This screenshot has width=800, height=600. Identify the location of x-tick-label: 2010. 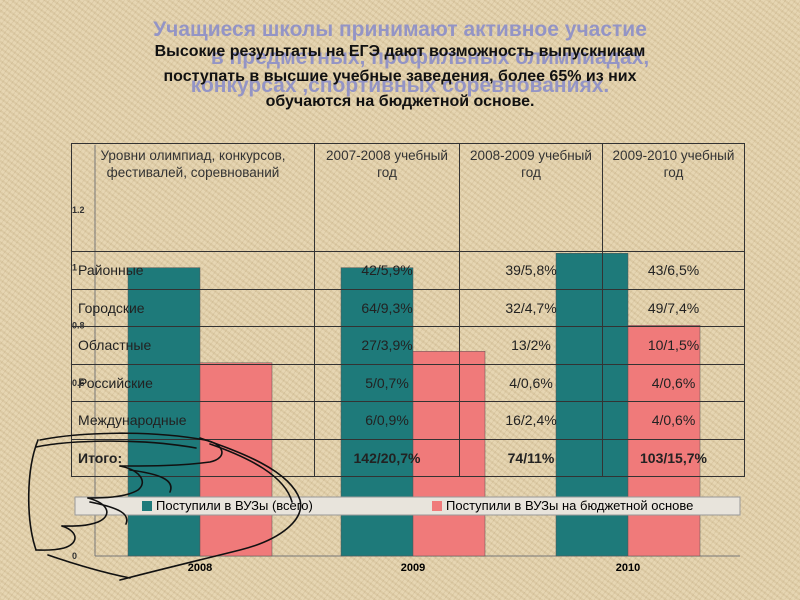
(628, 568).